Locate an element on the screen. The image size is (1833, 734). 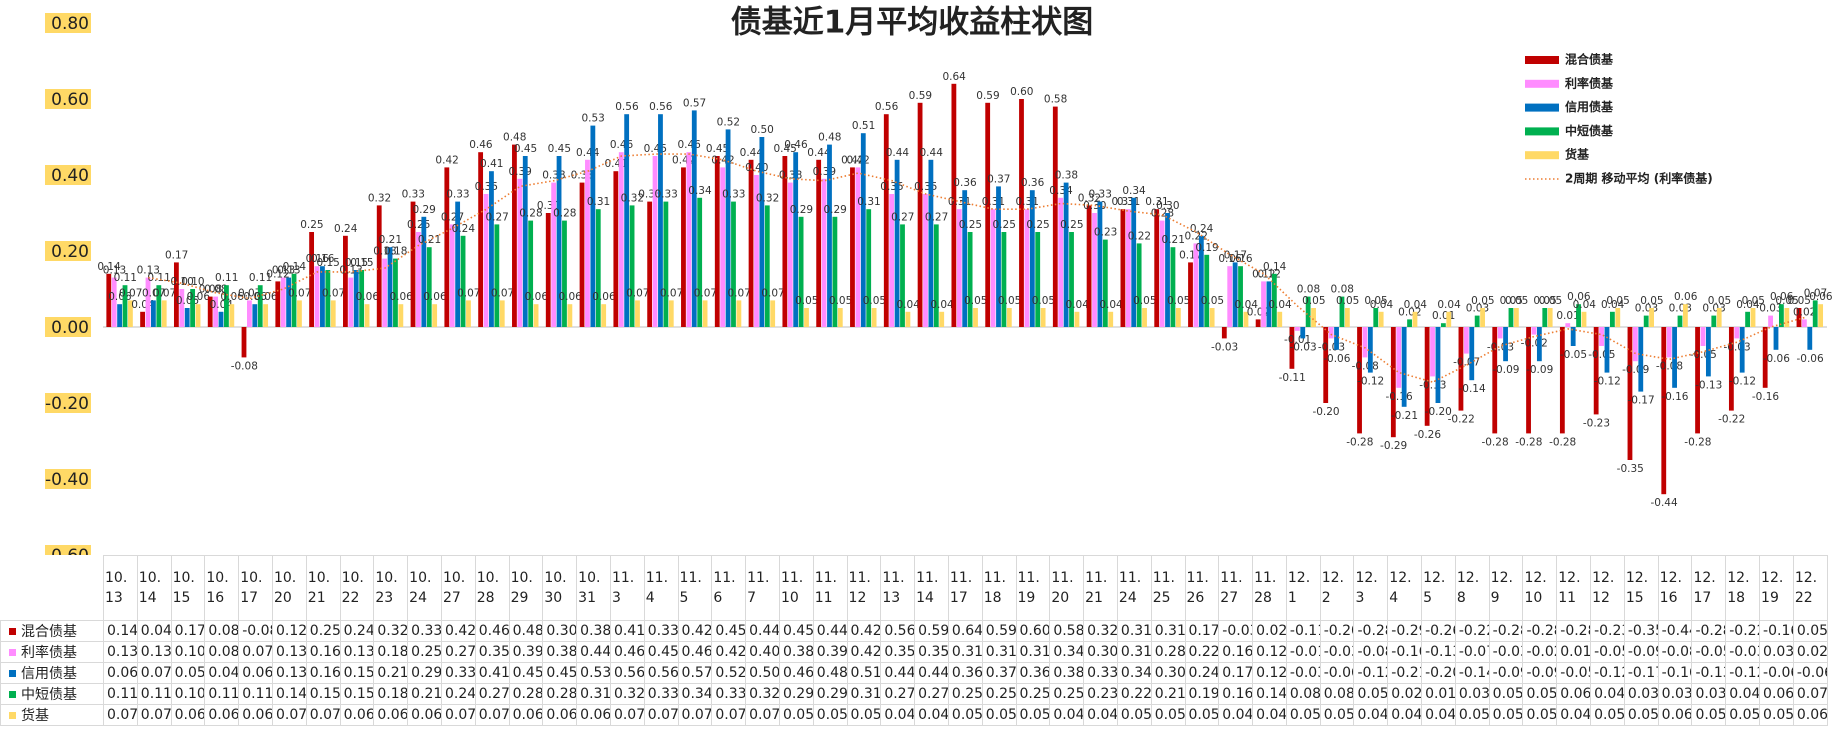
table-value: 0.38 is located at coordinates (1067, 673).